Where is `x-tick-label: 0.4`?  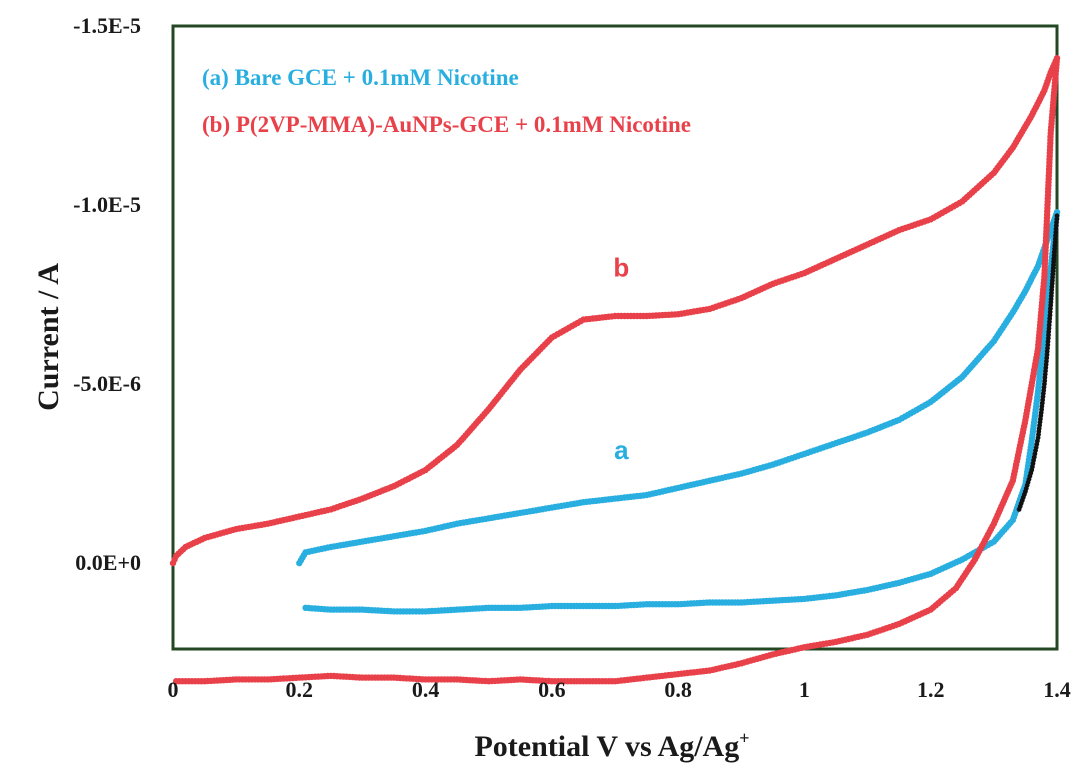
x-tick-label: 0.4 is located at coordinates (426, 689).